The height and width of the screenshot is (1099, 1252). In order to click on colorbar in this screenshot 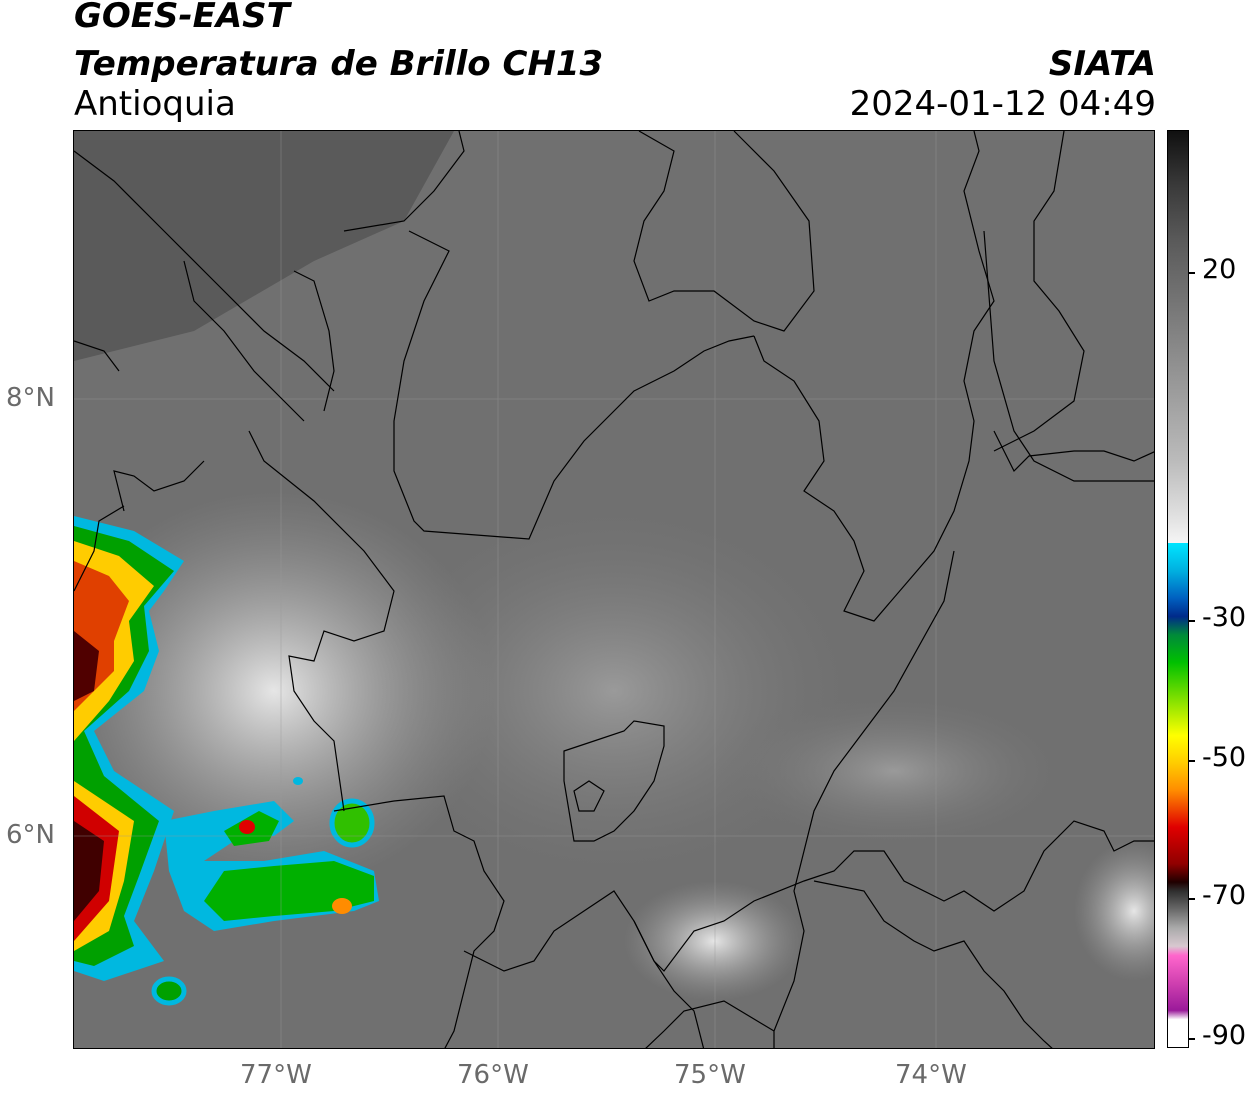, I will do `click(1178, 589)`.